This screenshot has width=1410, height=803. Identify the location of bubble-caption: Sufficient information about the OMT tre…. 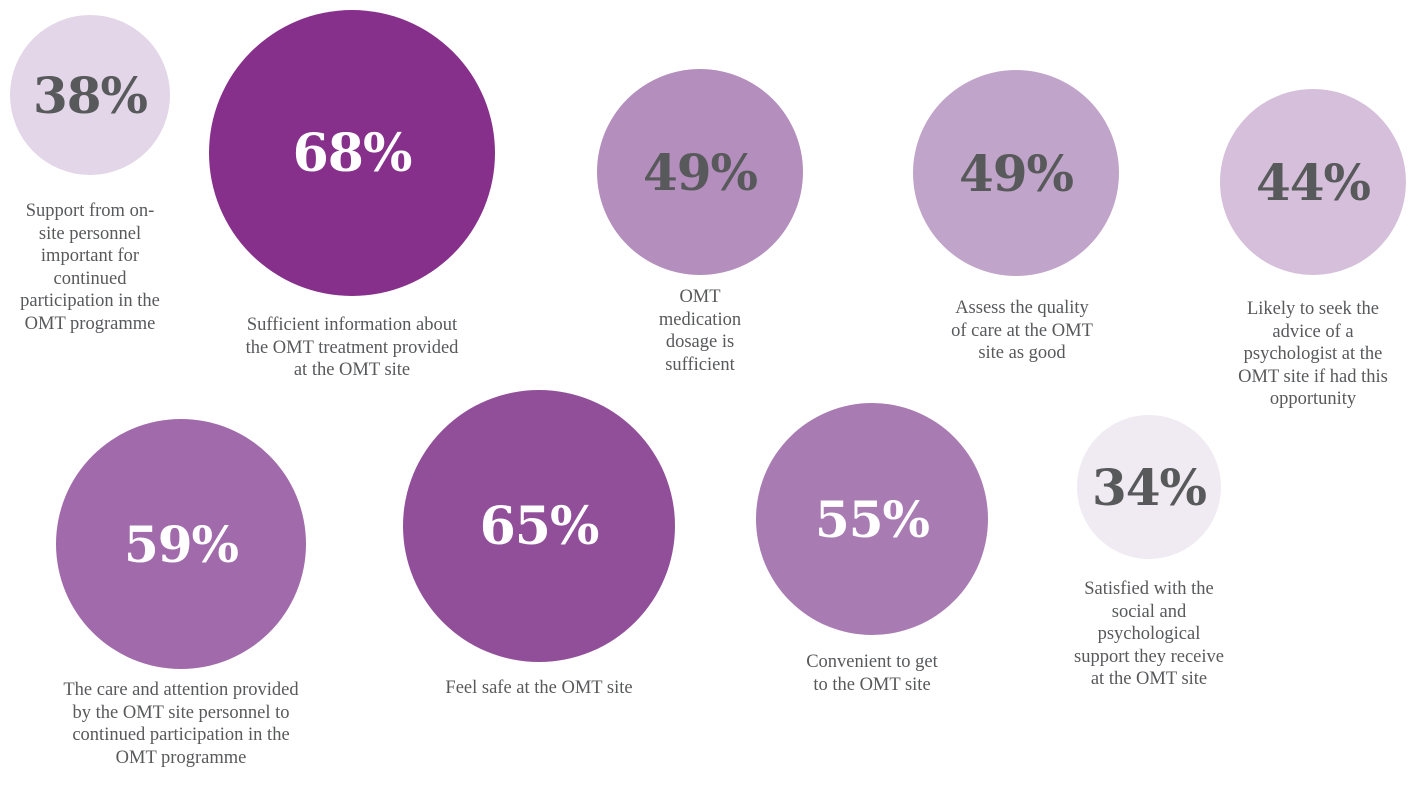
(352, 347).